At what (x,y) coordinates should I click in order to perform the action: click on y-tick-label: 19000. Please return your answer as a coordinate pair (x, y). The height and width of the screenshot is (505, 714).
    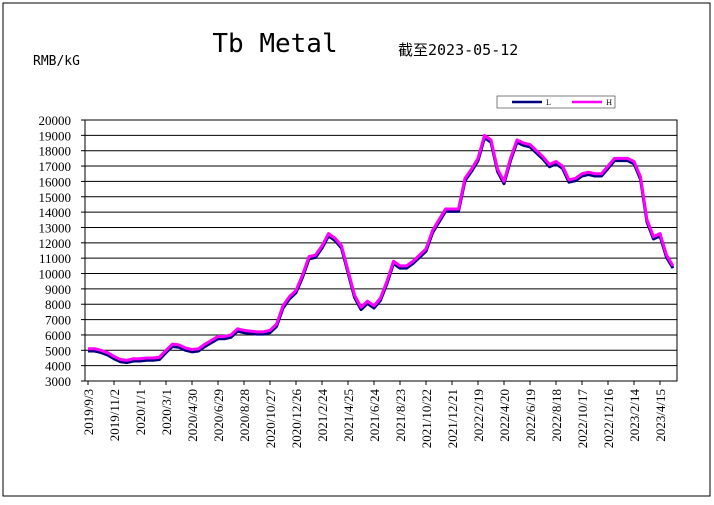
    Looking at the image, I should click on (55, 135).